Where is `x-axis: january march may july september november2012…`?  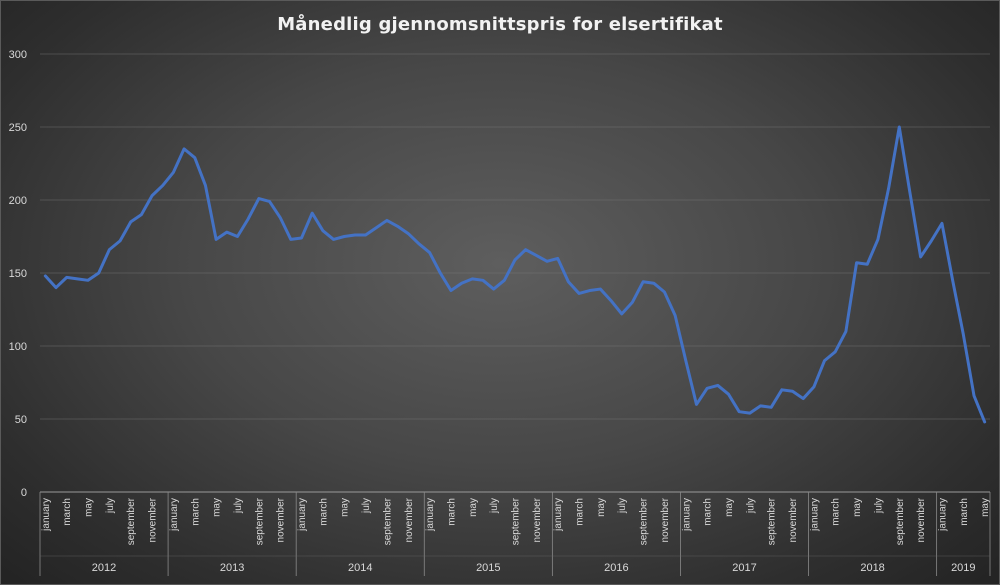
x-axis: january march may july september november2012… is located at coordinates (515, 533).